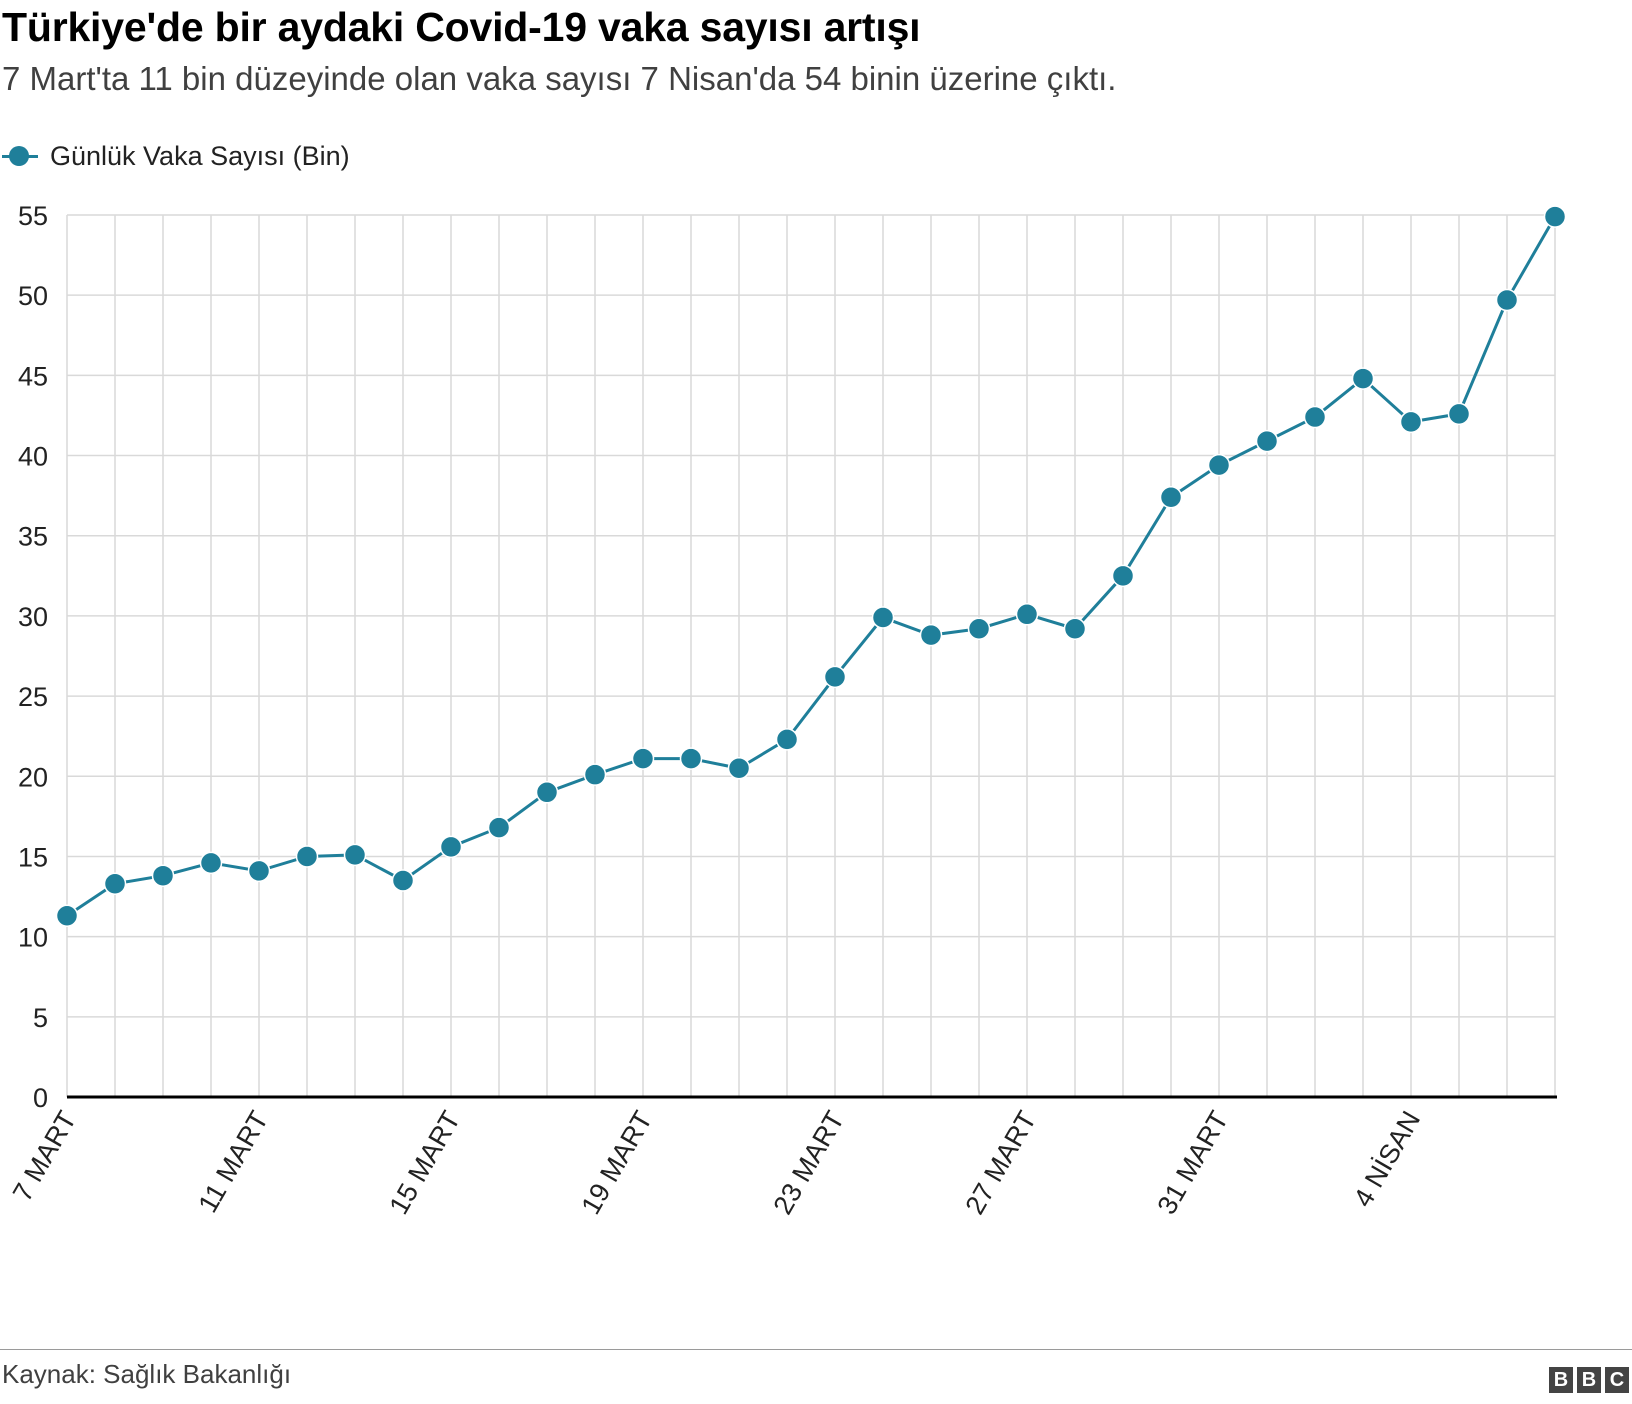  Describe the element at coordinates (424, 1162) in the screenshot. I see `x-tick-label: 15 MART` at that location.